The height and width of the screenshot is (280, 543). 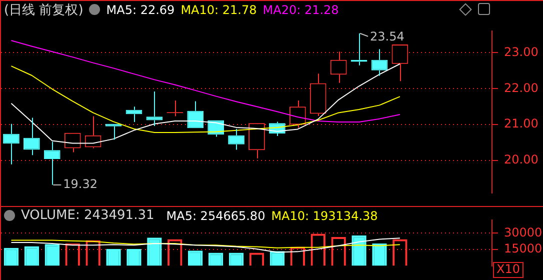 I want to click on y-tick-label: 22.00, so click(x=521, y=87).